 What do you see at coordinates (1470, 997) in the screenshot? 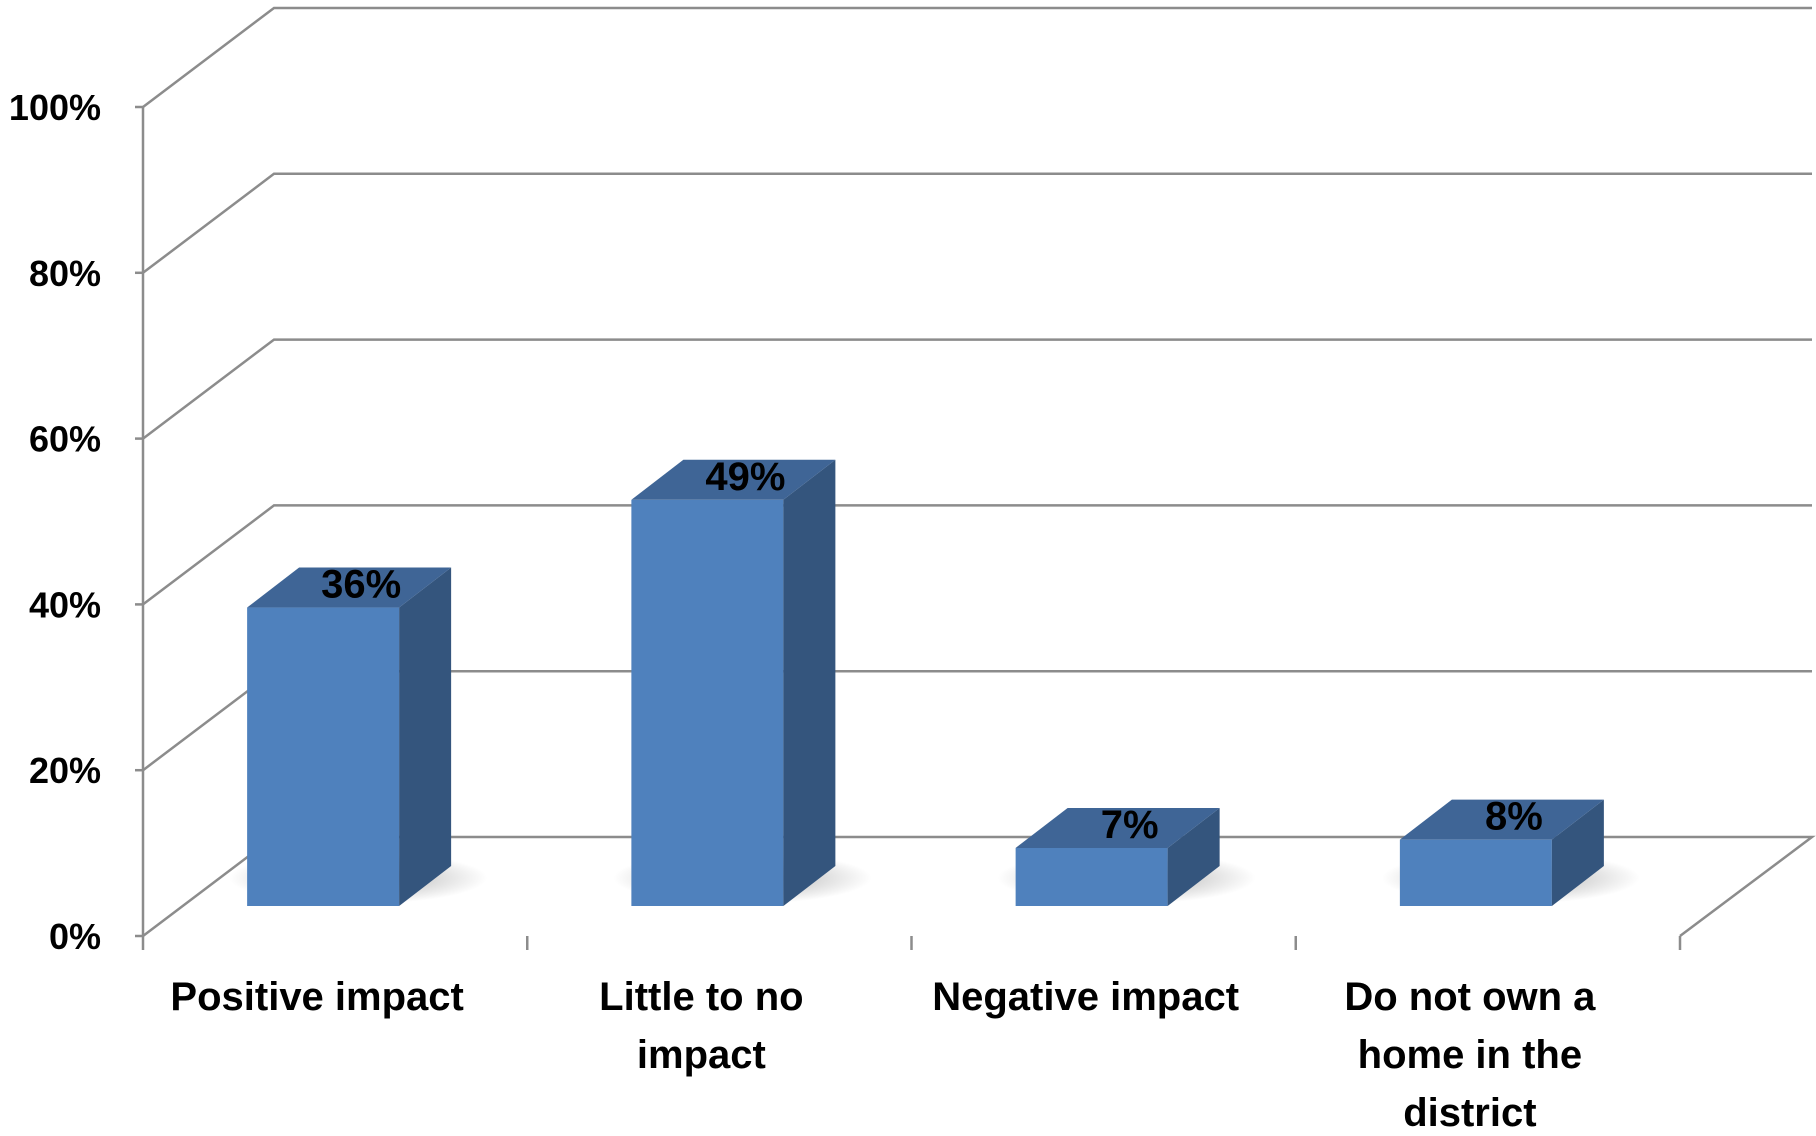
I see `category-label: Do not own a` at bounding box center [1470, 997].